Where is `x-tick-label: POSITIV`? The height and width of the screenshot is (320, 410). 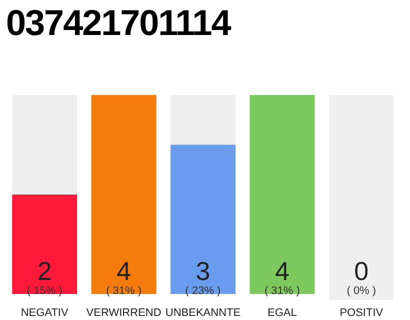 x-tick-label: POSITIV is located at coordinates (362, 313).